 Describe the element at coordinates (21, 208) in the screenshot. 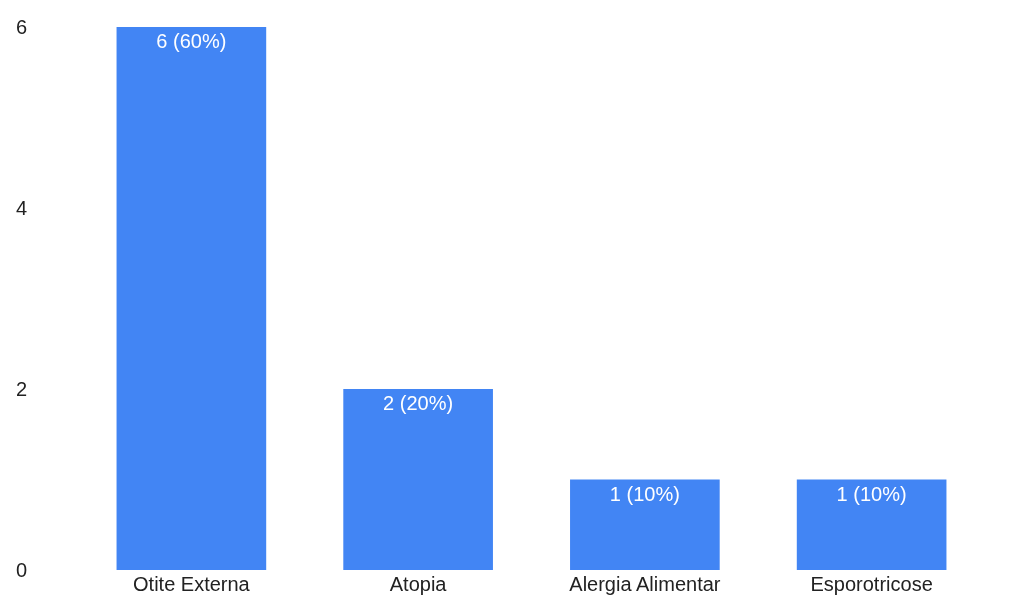

I see `y-tick-label: 4` at that location.